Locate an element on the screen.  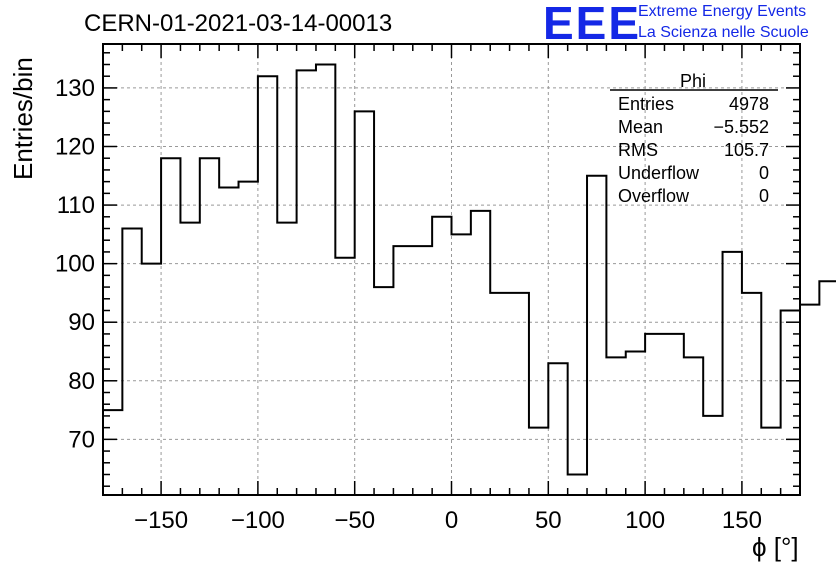
y-tick-label: 90 is located at coordinates (81, 322).